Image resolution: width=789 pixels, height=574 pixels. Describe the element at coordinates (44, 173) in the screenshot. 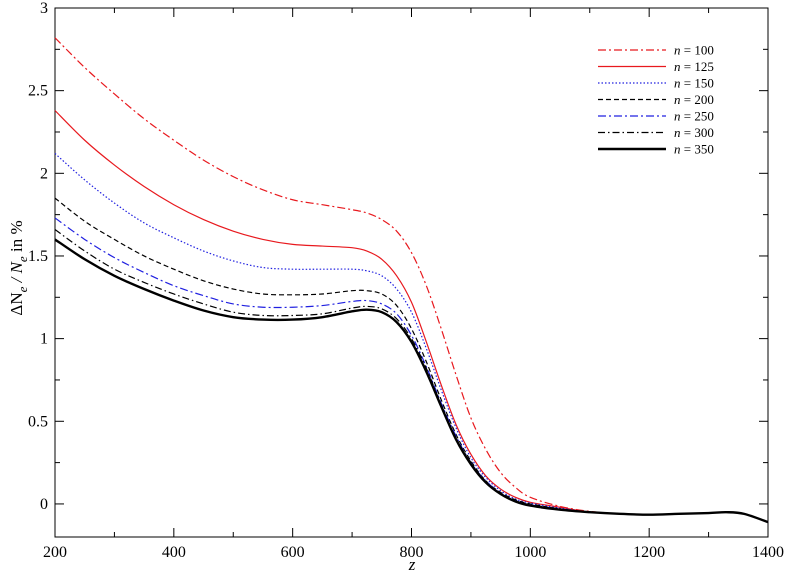

I see `y-tick-label: 2` at that location.